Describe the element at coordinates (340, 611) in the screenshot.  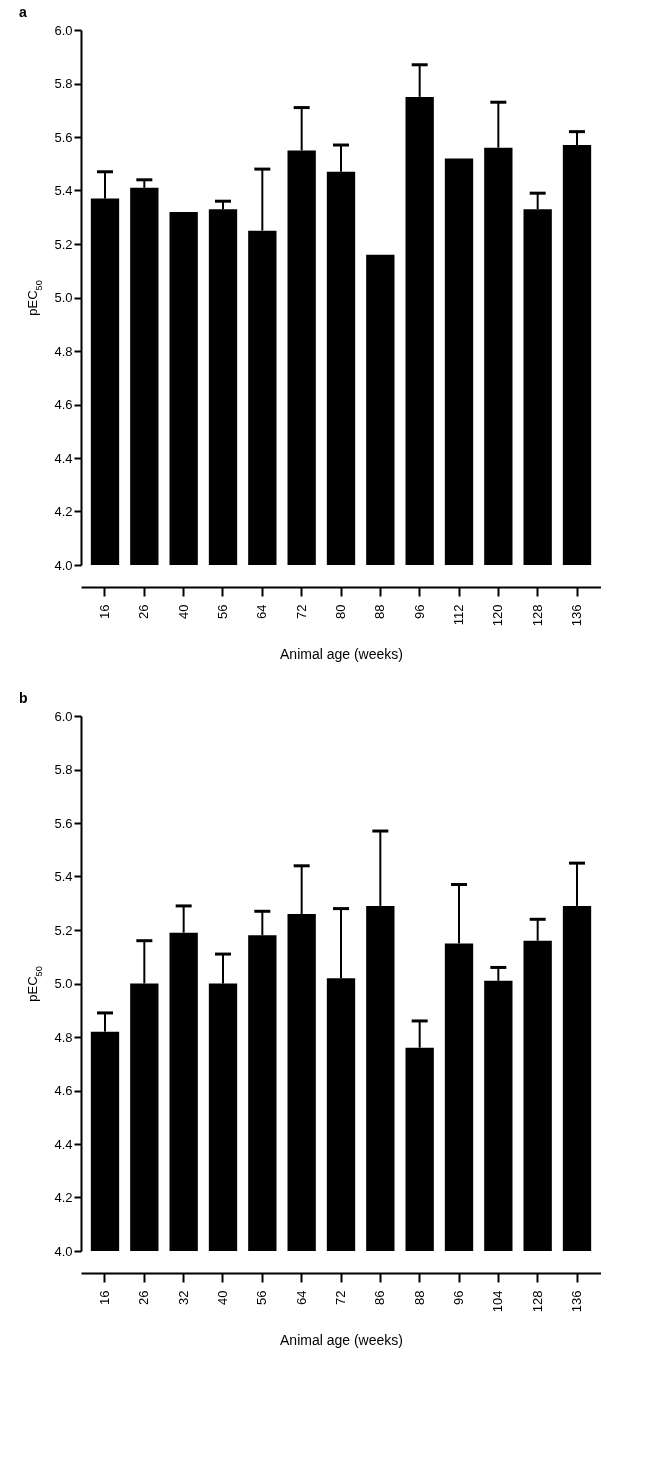
I see `x-tick-label: 80` at that location.